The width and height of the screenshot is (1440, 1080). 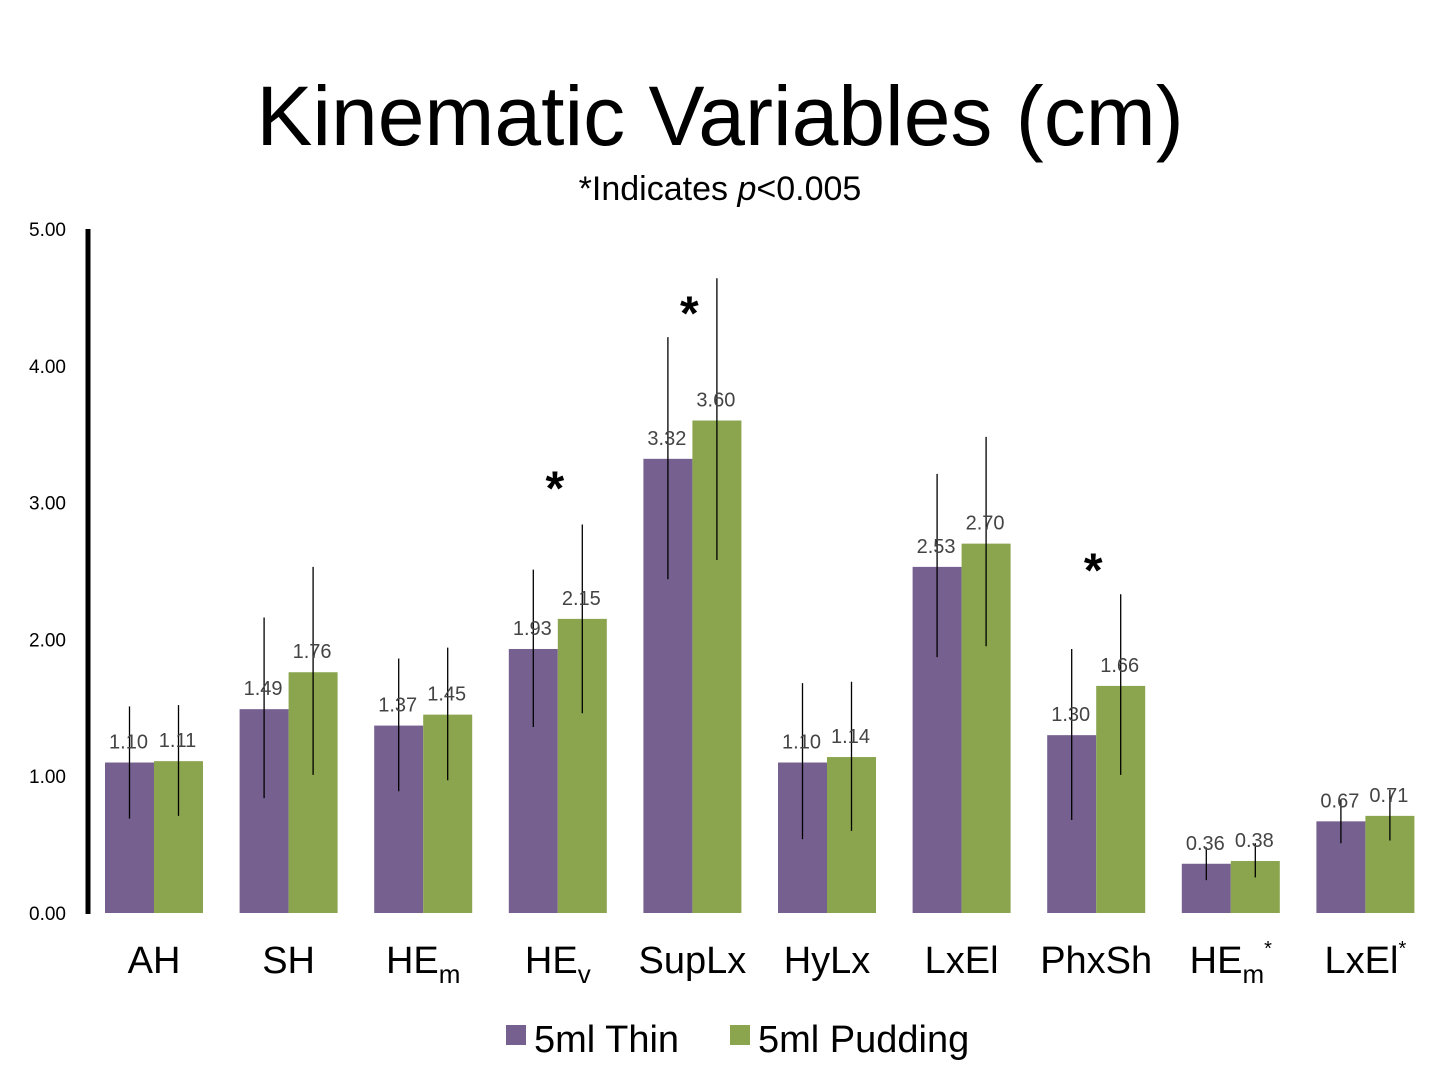 I want to click on category-label: HEm, so click(x=423, y=964).